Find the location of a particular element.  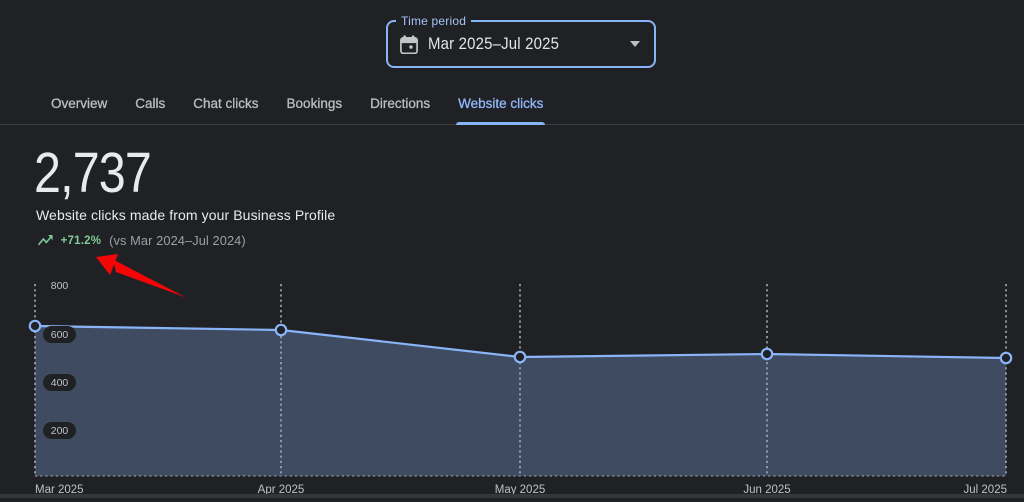

svg-text: Mar 2025 is located at coordinates (59, 490).